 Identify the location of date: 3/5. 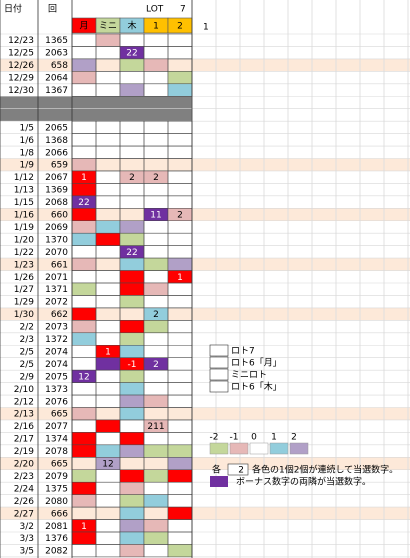
(27, 552).